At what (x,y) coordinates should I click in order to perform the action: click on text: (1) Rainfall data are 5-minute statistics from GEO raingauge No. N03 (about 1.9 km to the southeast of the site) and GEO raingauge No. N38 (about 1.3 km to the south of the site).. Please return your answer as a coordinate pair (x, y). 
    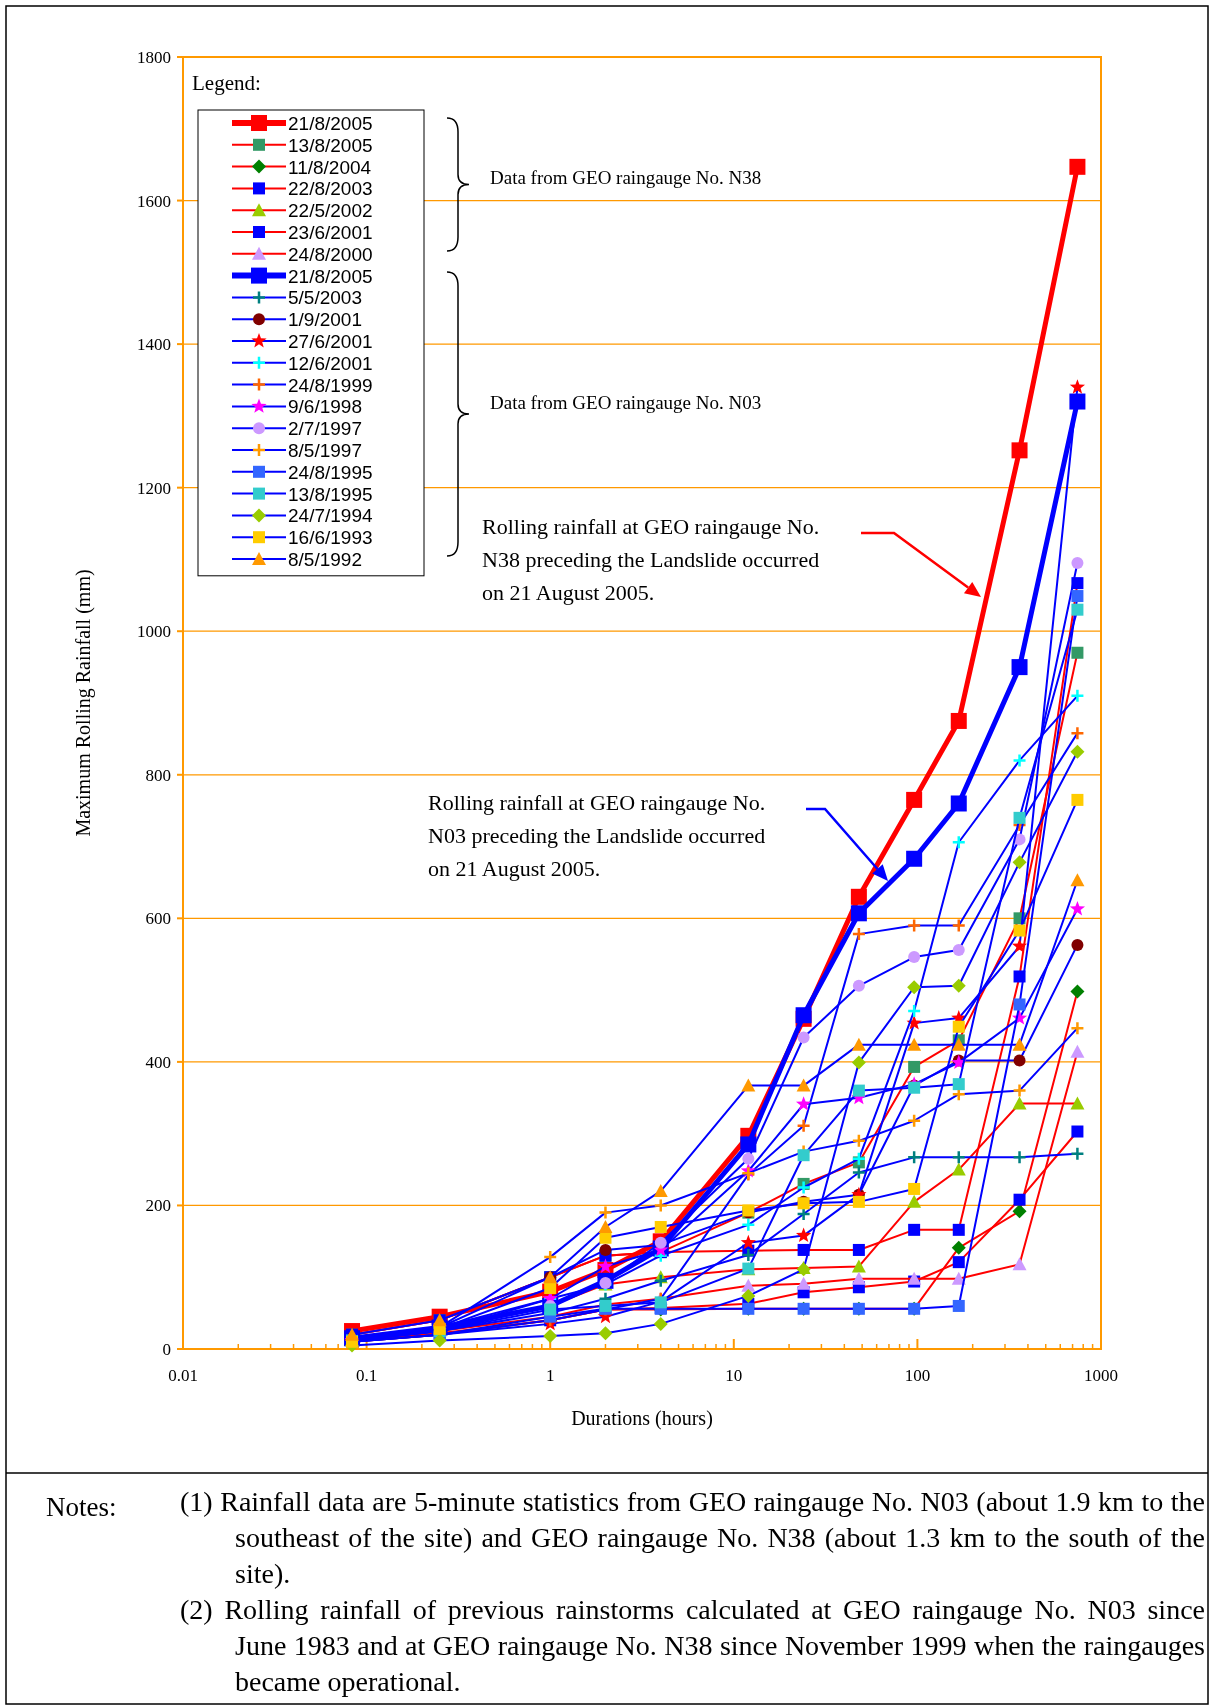
    Looking at the image, I should click on (692, 1538).